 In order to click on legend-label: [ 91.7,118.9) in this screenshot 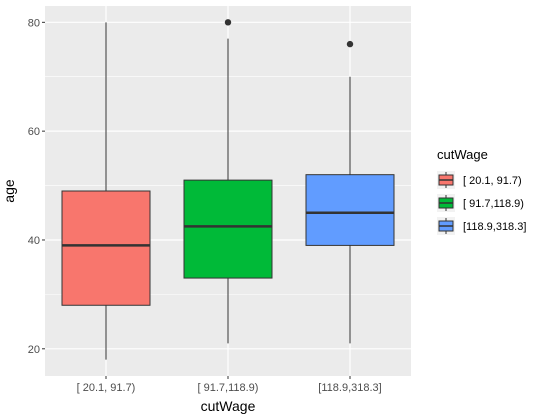, I will do `click(493, 204)`.